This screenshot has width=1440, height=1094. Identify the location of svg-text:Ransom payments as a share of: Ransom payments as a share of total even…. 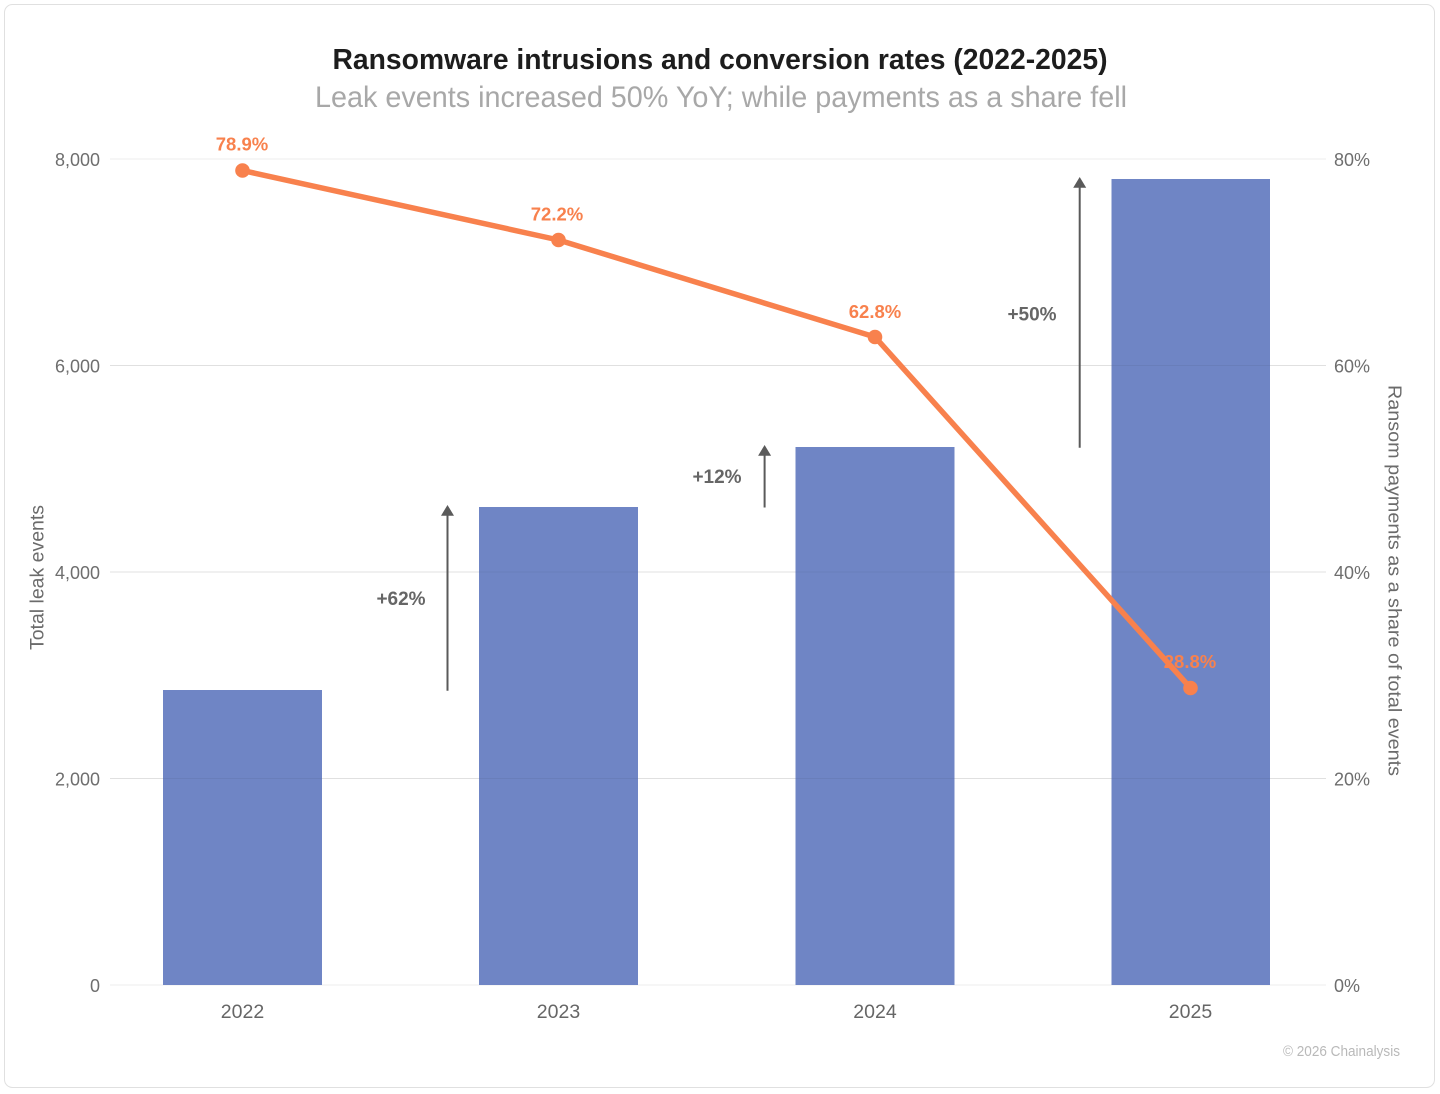
(1395, 580).